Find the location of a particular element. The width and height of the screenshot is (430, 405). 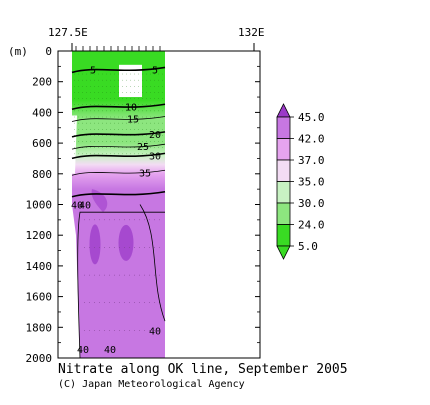

contour-label: 25 is located at coordinates (143, 147).